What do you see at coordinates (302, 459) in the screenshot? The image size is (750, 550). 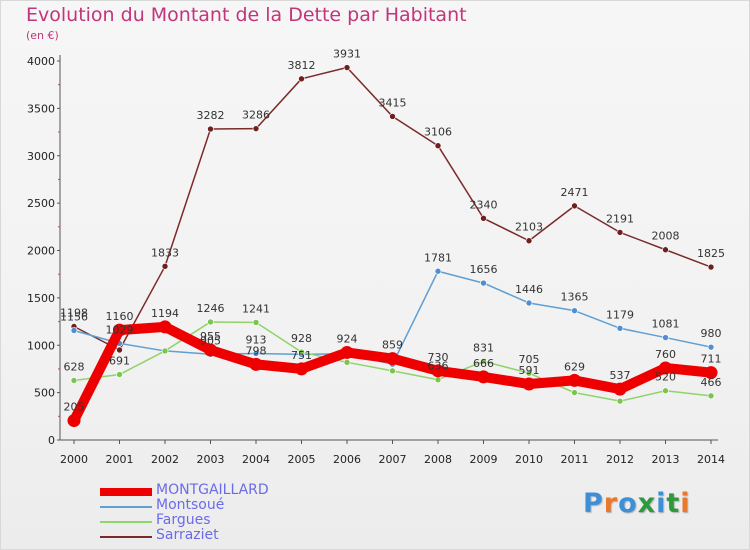 I see `x-tick-label: 2005` at bounding box center [302, 459].